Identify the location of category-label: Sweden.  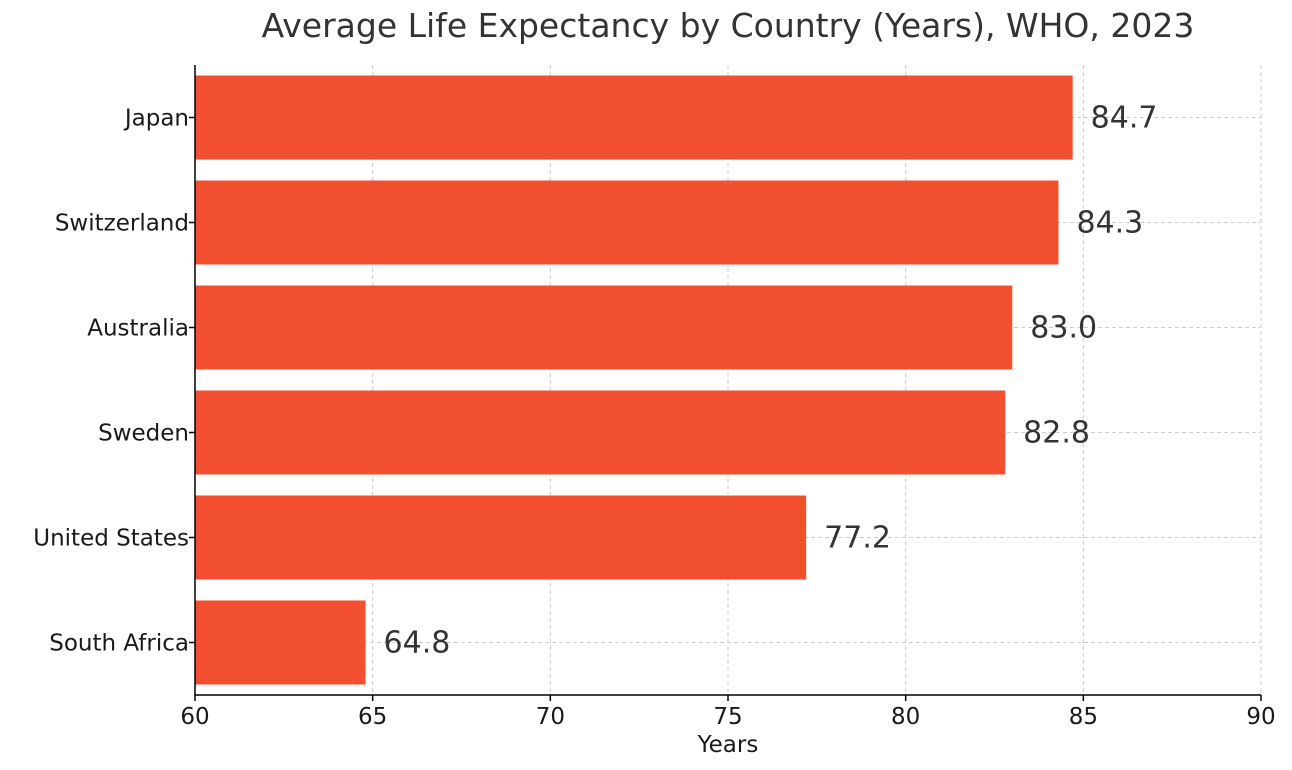
(143, 434).